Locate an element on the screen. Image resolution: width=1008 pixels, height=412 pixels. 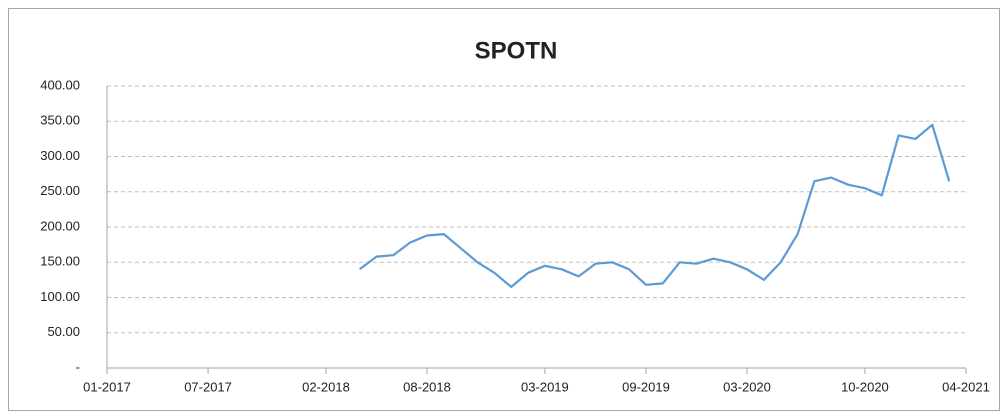
x-tick-label: 04-2021 is located at coordinates (966, 386).